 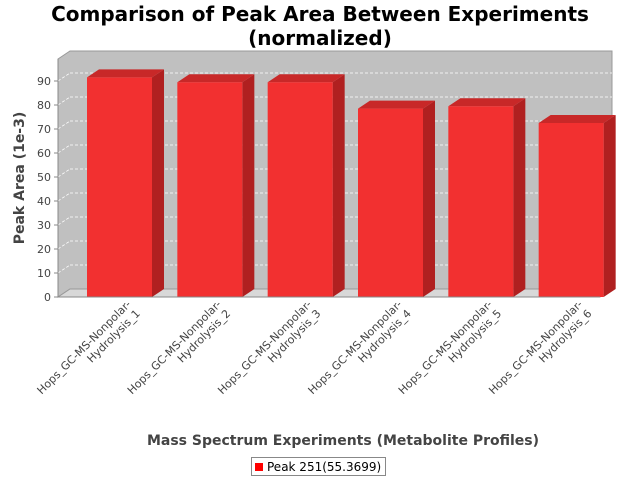 What do you see at coordinates (320, 38) in the screenshot?
I see `chart-title-line-2: (normalized)` at bounding box center [320, 38].